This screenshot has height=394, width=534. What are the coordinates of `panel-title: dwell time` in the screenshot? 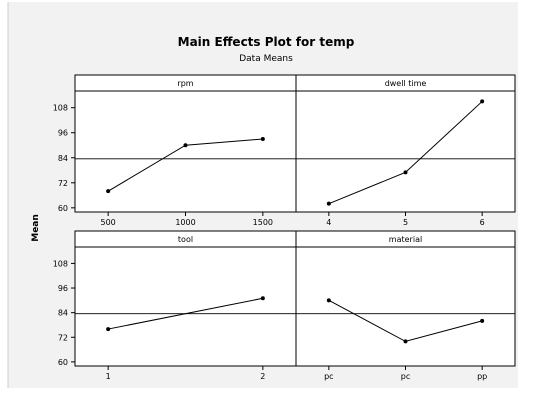 It's located at (406, 83).